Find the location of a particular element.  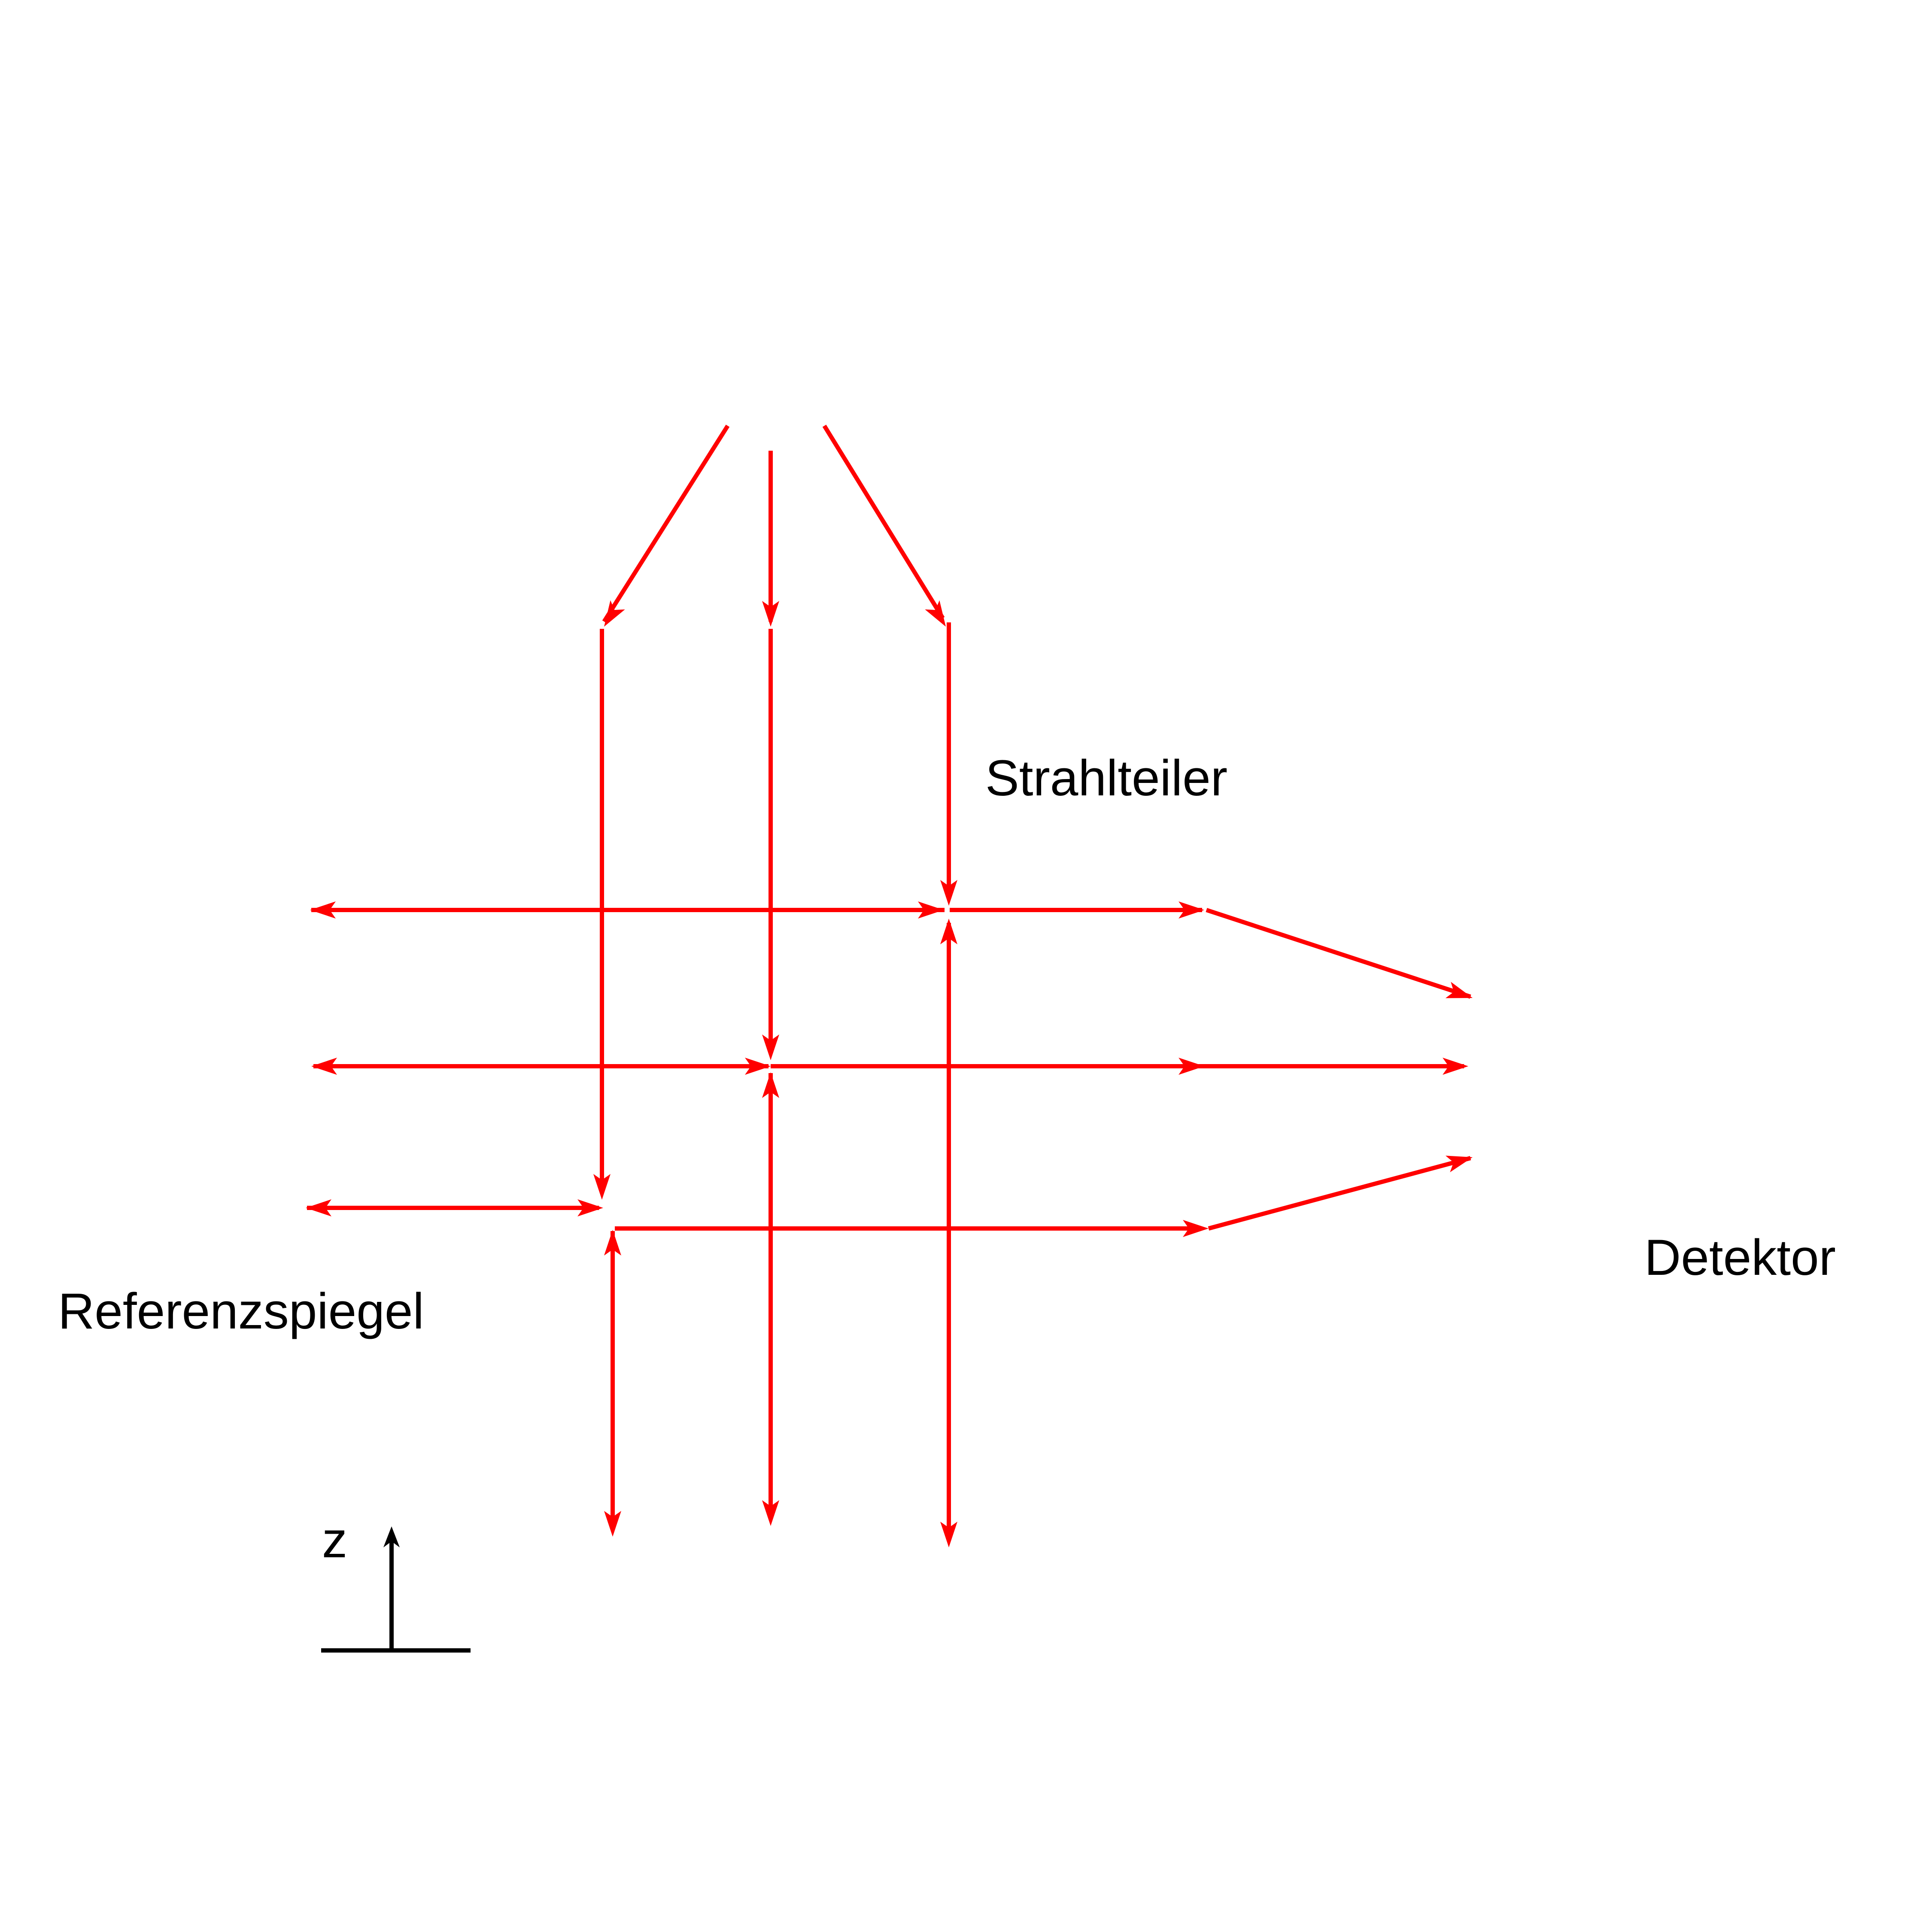

arrowhead-in-left-icon is located at coordinates (614, 613).